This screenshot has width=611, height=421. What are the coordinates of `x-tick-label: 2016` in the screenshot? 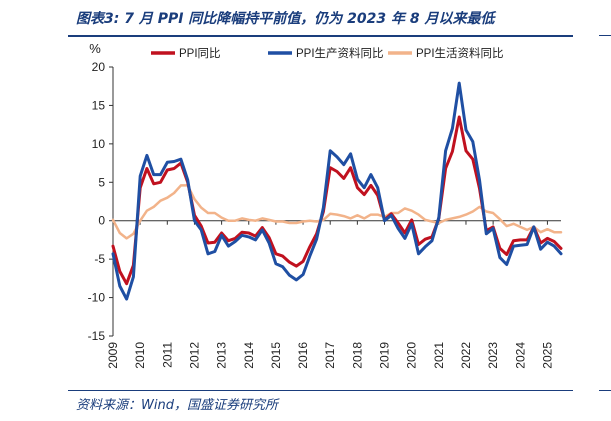 It's located at (303, 355).